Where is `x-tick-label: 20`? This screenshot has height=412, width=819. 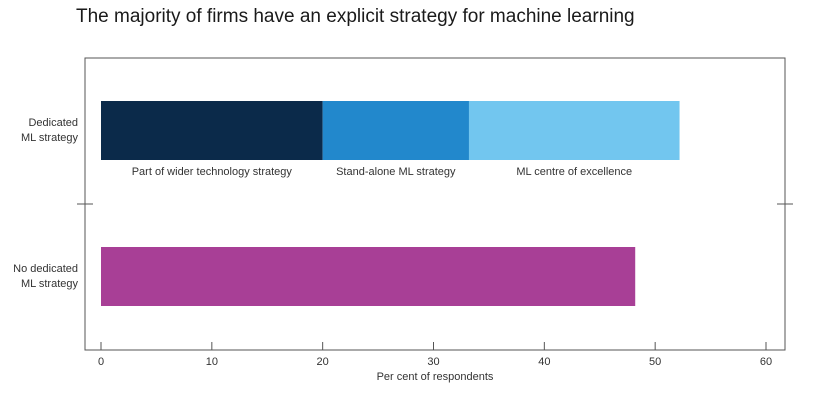
x-tick-label: 20 is located at coordinates (323, 362).